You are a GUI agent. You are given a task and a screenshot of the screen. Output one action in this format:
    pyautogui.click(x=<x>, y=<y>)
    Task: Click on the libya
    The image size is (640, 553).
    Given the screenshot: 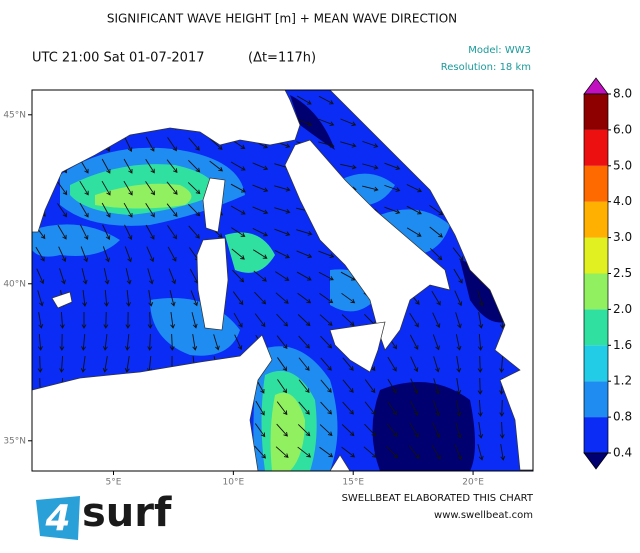 What is the action you would take?
    pyautogui.click(x=340, y=462)
    